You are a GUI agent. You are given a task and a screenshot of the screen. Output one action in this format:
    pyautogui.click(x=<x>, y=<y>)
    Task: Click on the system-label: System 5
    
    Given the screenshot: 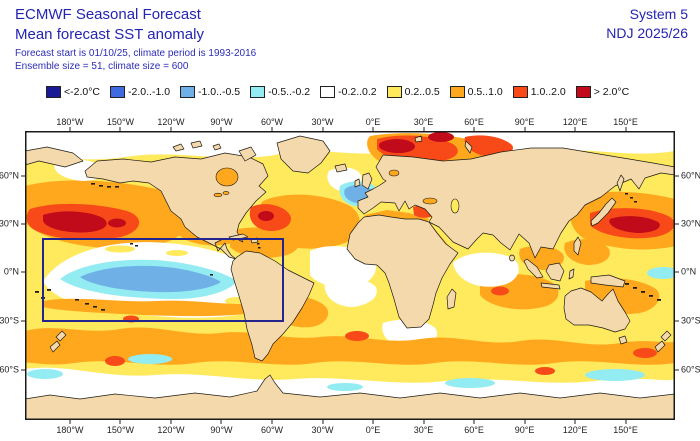 What is the action you would take?
    pyautogui.click(x=658, y=14)
    